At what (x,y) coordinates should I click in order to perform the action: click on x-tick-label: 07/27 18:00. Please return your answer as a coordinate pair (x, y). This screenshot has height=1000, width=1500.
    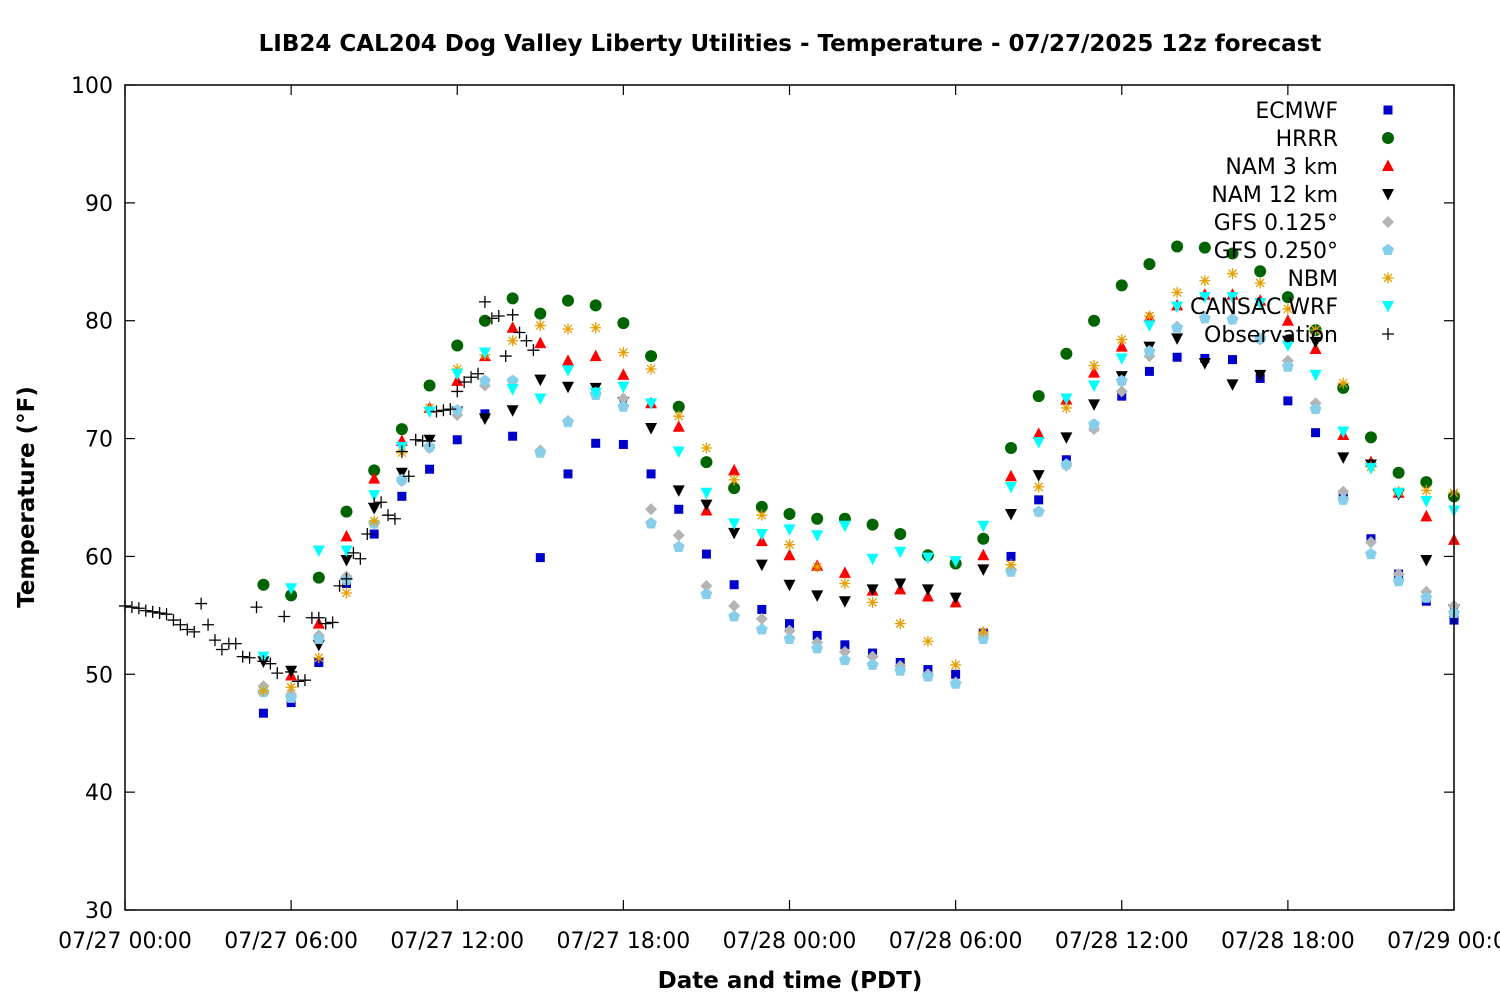
    Looking at the image, I should click on (623, 941).